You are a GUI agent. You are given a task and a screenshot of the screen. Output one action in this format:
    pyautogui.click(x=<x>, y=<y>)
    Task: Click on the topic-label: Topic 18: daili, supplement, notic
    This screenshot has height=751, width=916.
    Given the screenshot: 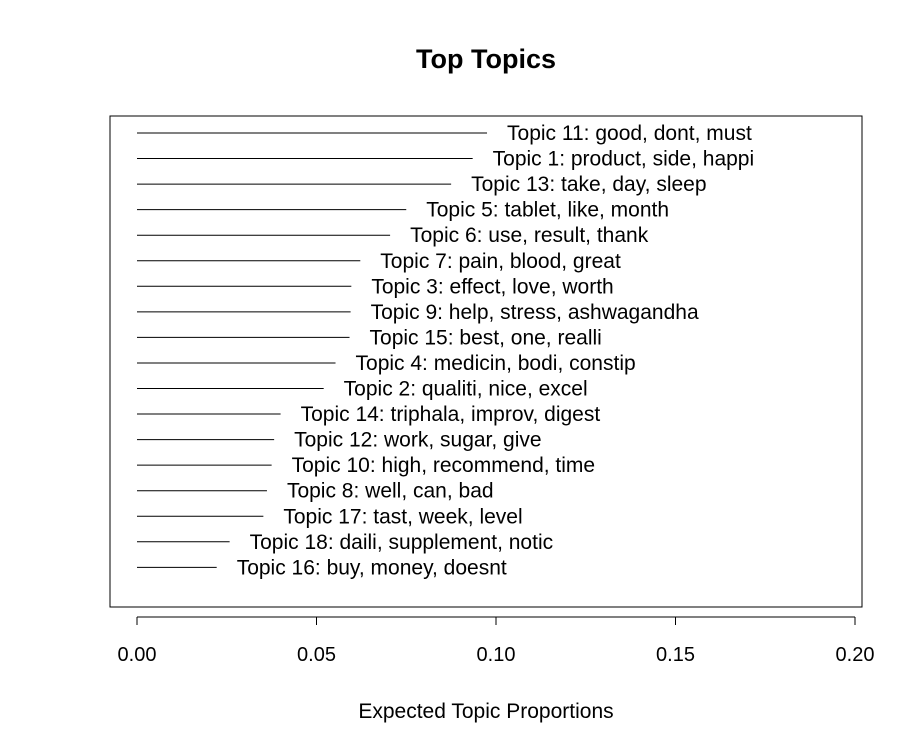 What is the action you would take?
    pyautogui.click(x=402, y=542)
    